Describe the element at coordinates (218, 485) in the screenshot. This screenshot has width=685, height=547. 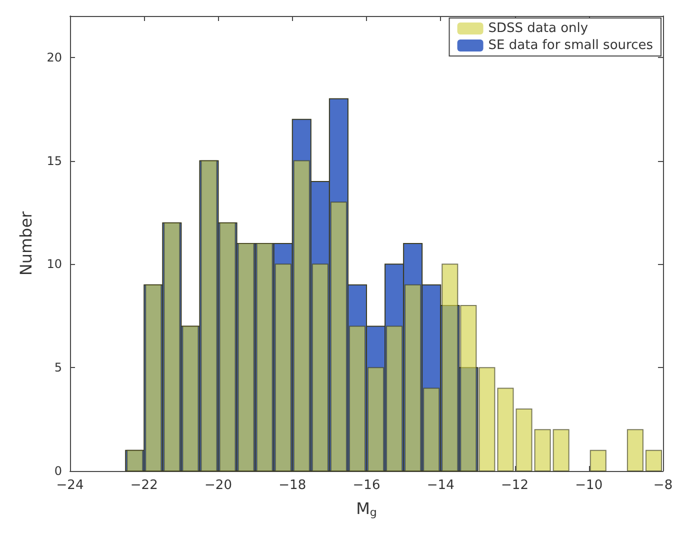
I see `x-tick-label: −20` at that location.